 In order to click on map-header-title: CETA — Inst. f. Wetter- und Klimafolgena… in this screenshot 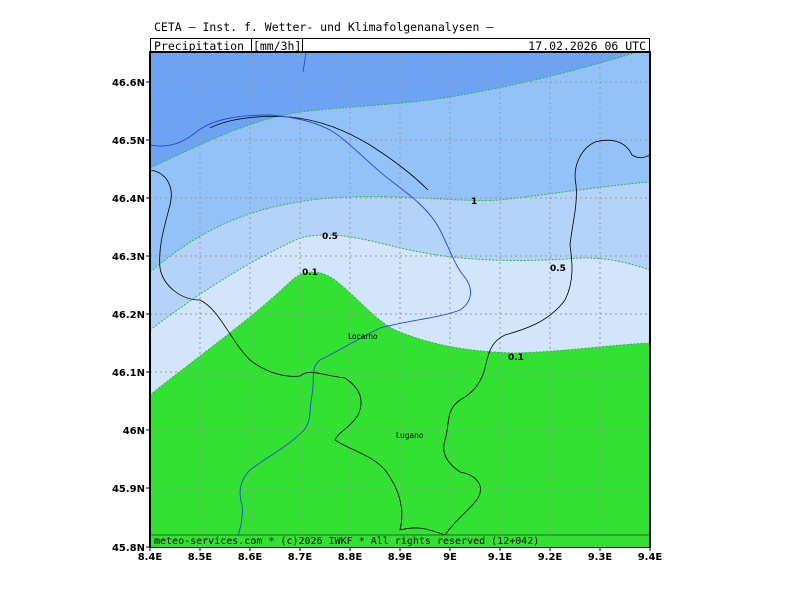, I will do `click(324, 27)`.